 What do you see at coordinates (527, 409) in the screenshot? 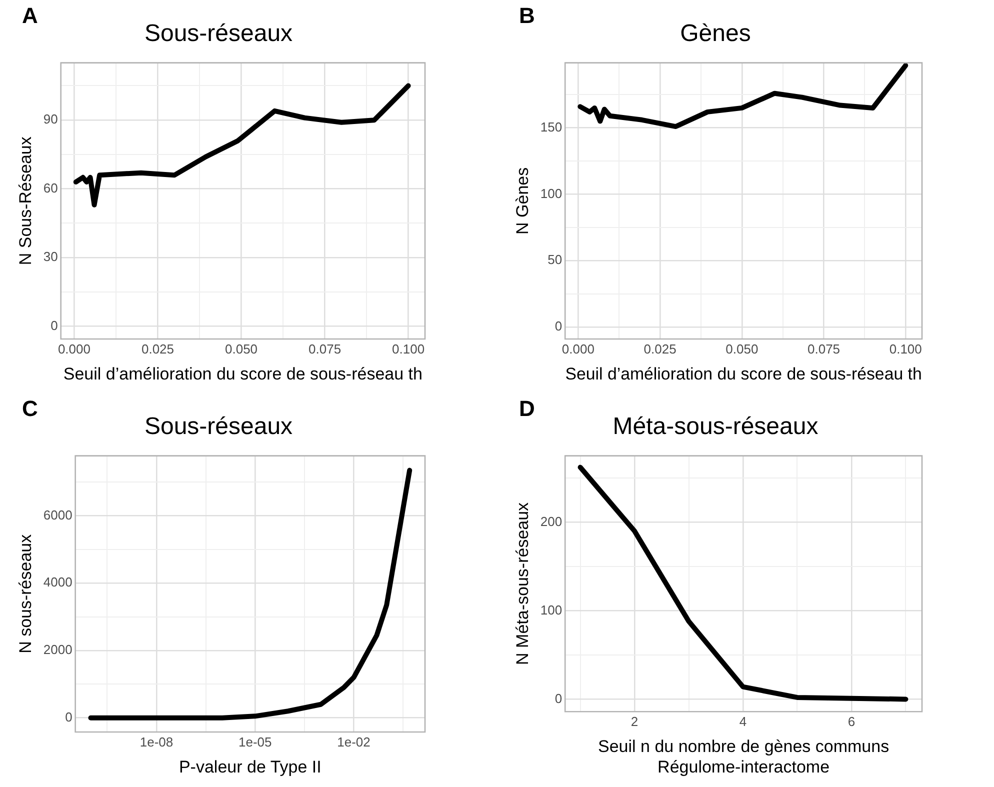
I see `text: D` at bounding box center [527, 409].